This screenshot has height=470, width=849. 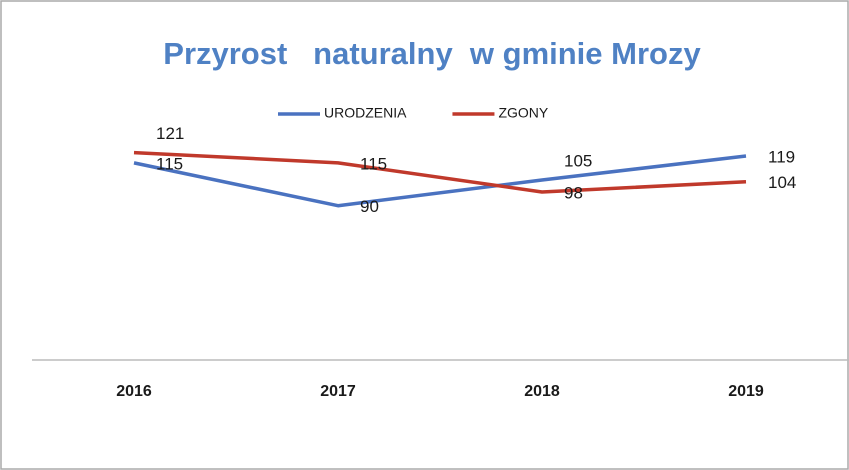 I want to click on legend-label: ZGONY, so click(x=523, y=113).